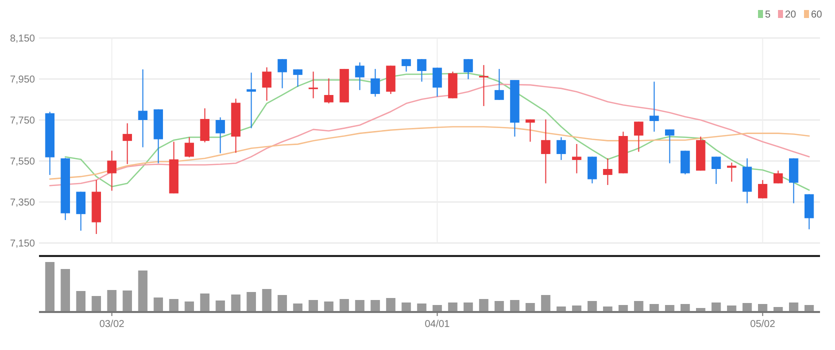 The width and height of the screenshot is (835, 350). I want to click on y-tick-label: 8,150, so click(23, 39).